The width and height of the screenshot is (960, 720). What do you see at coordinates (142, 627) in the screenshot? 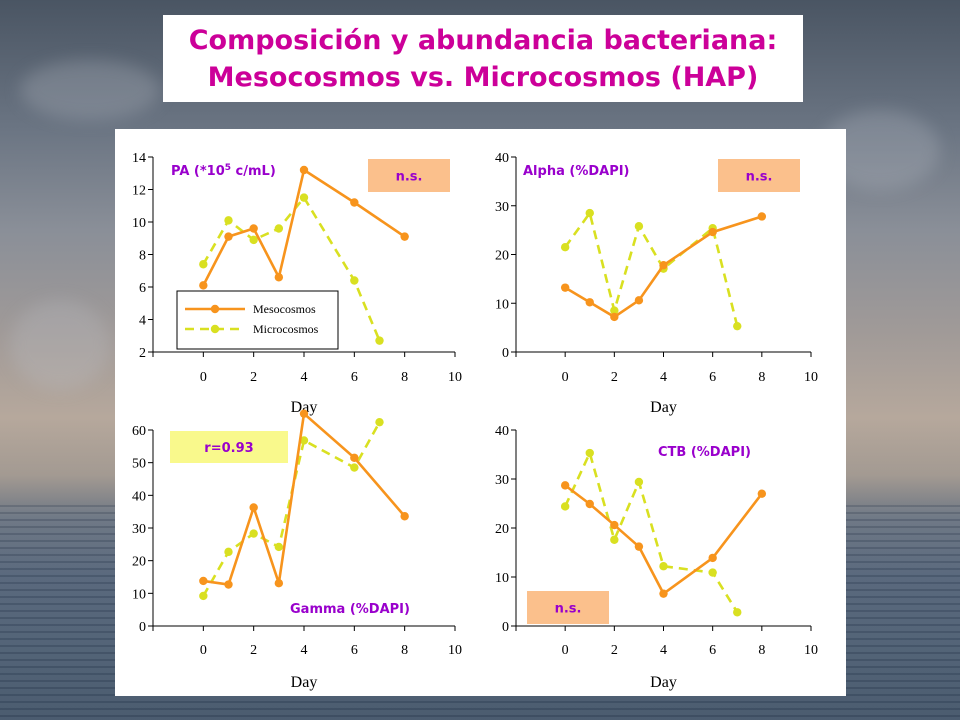
I see `chart-3-y-tick-label: 0` at bounding box center [142, 627].